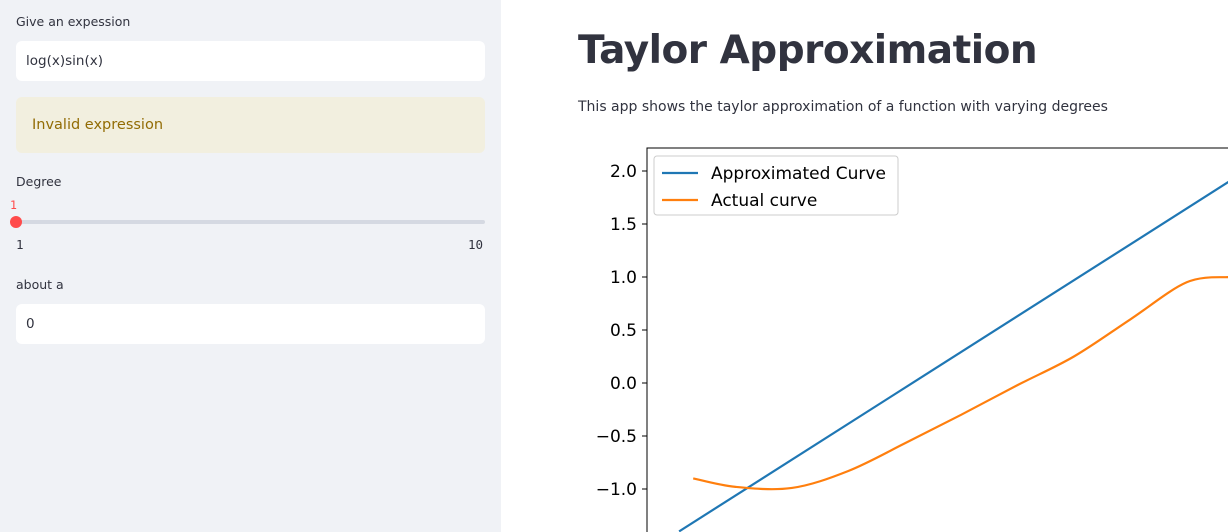 This screenshot has height=532, width=1228. What do you see at coordinates (798, 174) in the screenshot?
I see `legend-label: Approximated Curve` at bounding box center [798, 174].